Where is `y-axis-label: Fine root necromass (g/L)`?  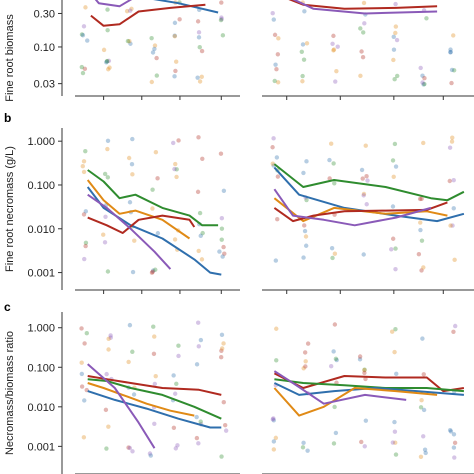 y-axis-label: Fine root necromass (g/L) is located at coordinates (10, 209).